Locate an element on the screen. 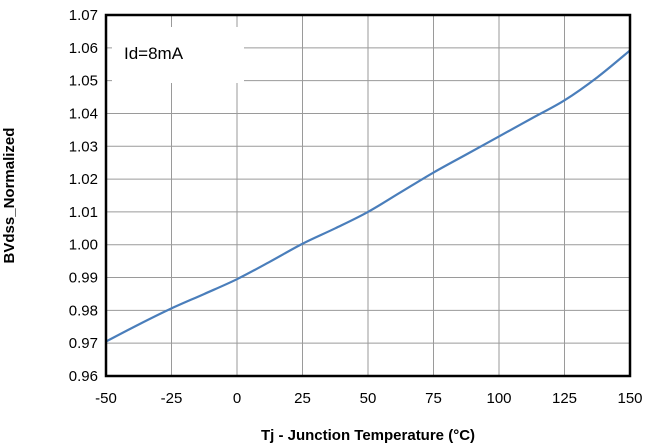 The image size is (645, 448). y-tick-label: 0.97 is located at coordinates (83, 343).